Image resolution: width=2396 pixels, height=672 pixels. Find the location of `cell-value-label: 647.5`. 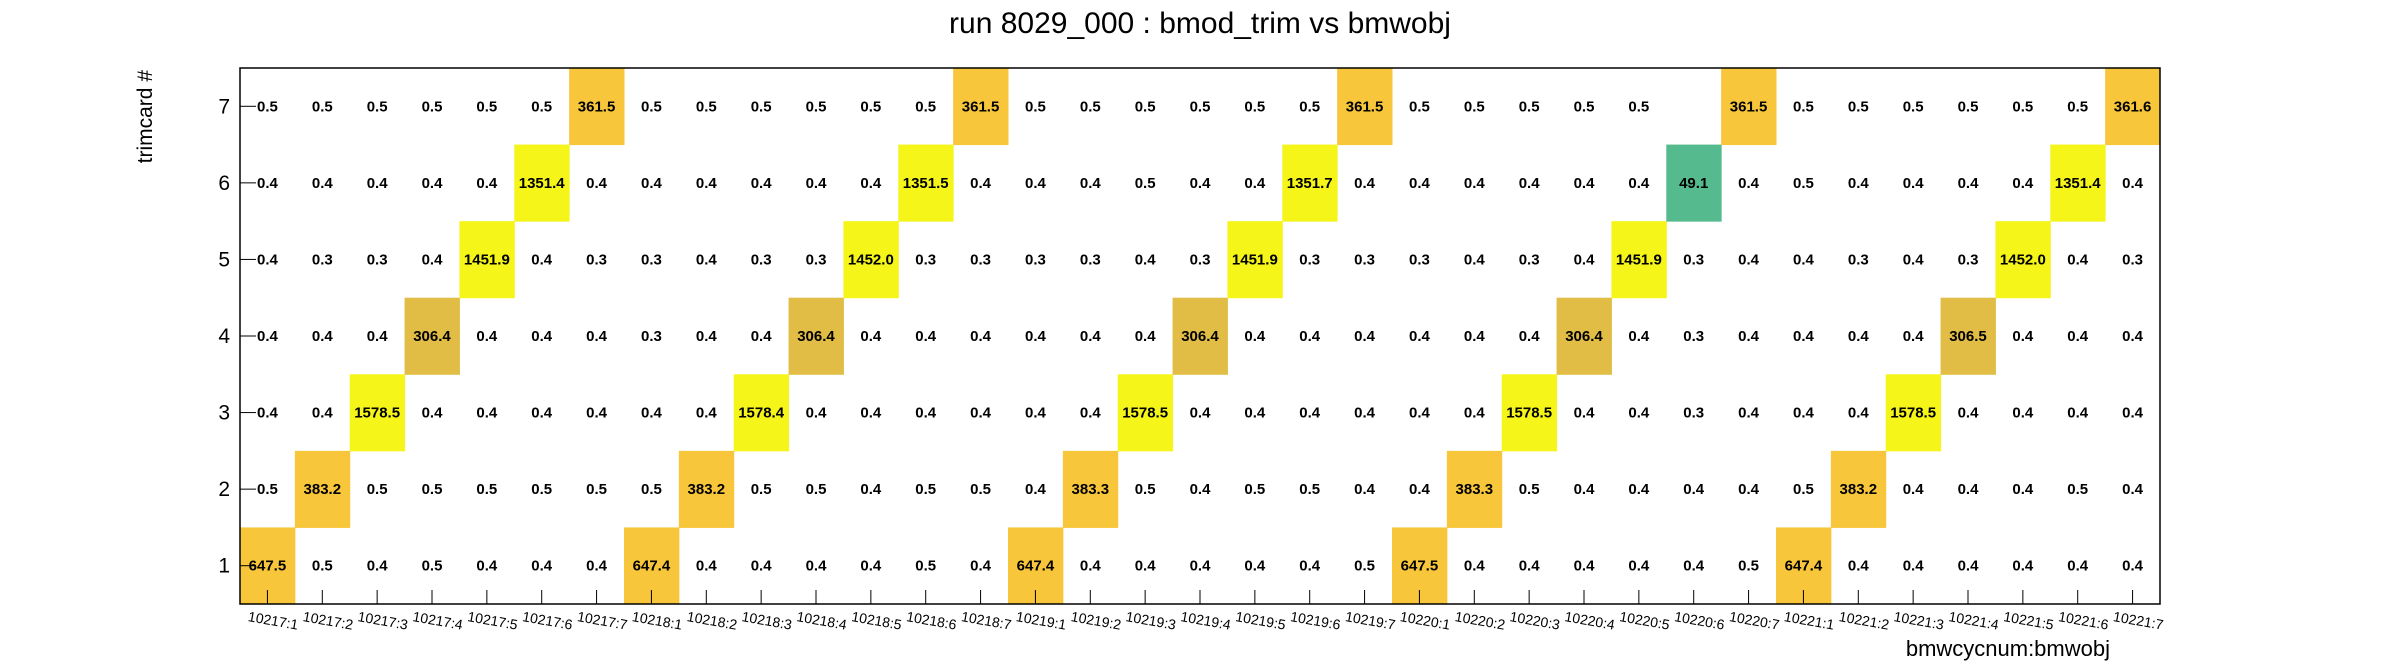

cell-value-label: 647.5 is located at coordinates (268, 566).